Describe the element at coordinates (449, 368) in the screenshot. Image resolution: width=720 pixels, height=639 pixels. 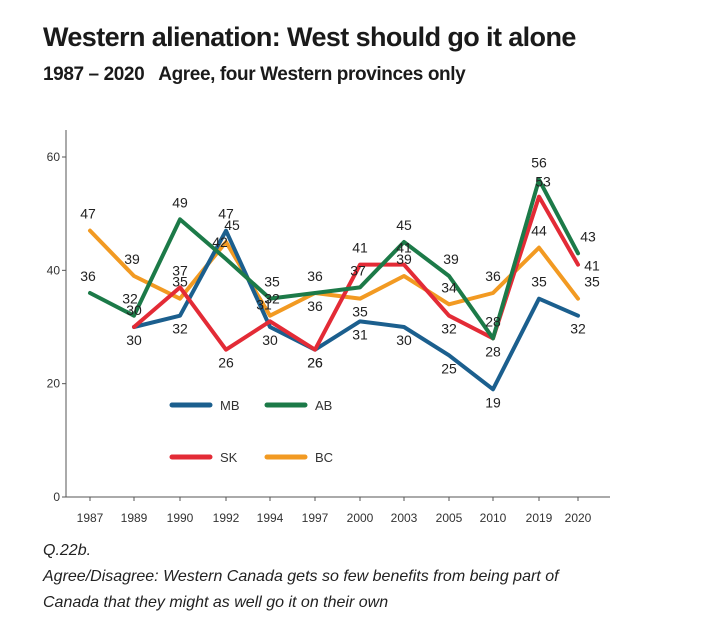
I see `data-label-mb: 25` at that location.